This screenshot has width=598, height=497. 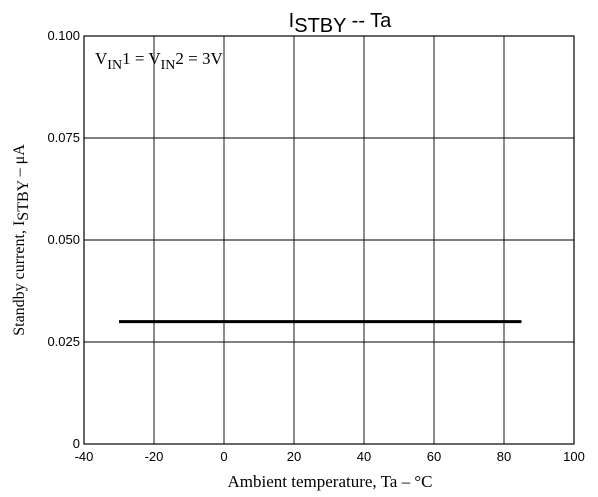 I want to click on y-tick-label: 0.100, so click(x=63, y=35).